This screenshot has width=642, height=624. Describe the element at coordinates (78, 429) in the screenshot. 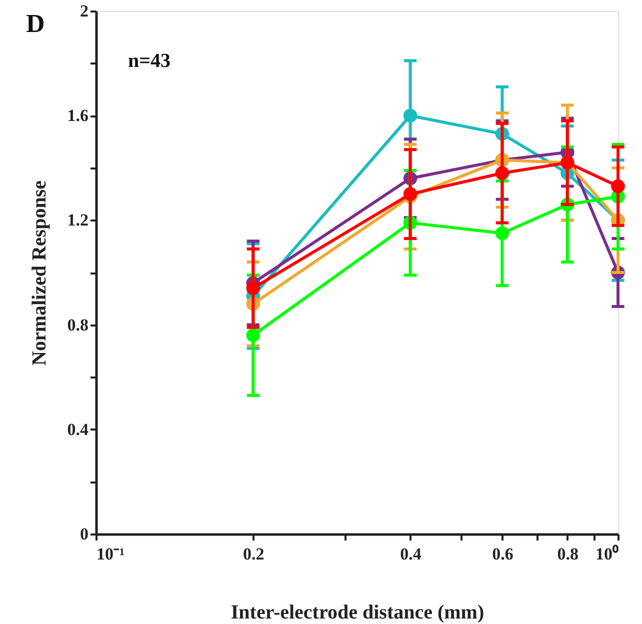

I see `y-tick-label: 0.4` at that location.